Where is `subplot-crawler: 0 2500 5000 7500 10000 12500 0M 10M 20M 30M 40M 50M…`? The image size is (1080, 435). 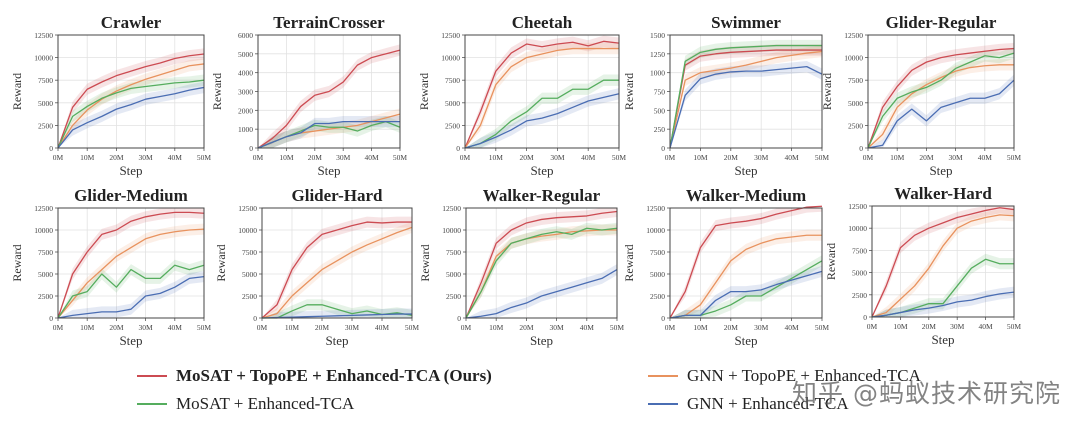 subplot-crawler: 0 2500 5000 7500 10000 12500 0M 10M 20M 30M 40M 50M… is located at coordinates (110, 95).